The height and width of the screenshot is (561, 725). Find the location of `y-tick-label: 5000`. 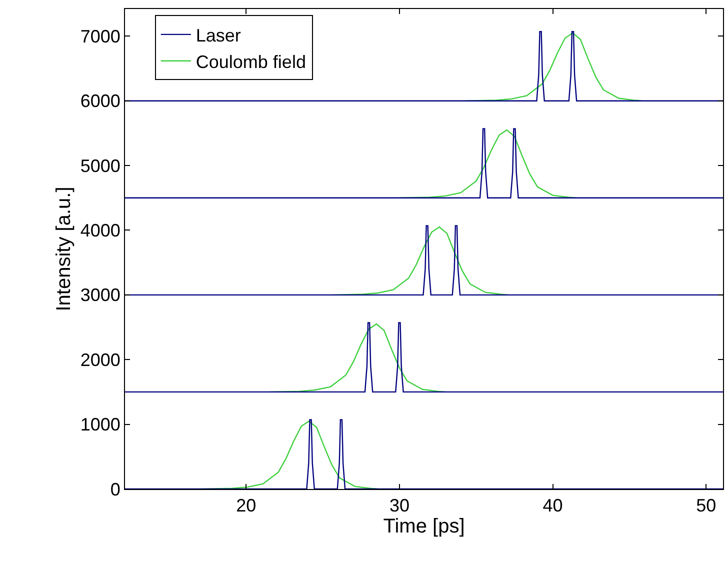

y-tick-label: 5000 is located at coordinates (100, 166).